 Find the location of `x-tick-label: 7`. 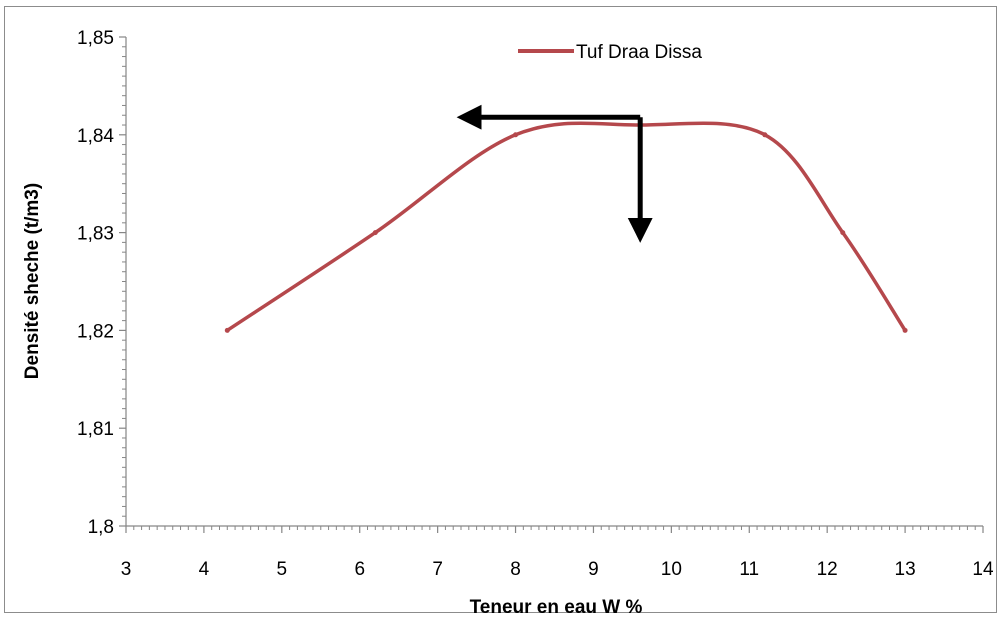

x-tick-label: 7 is located at coordinates (437, 569).